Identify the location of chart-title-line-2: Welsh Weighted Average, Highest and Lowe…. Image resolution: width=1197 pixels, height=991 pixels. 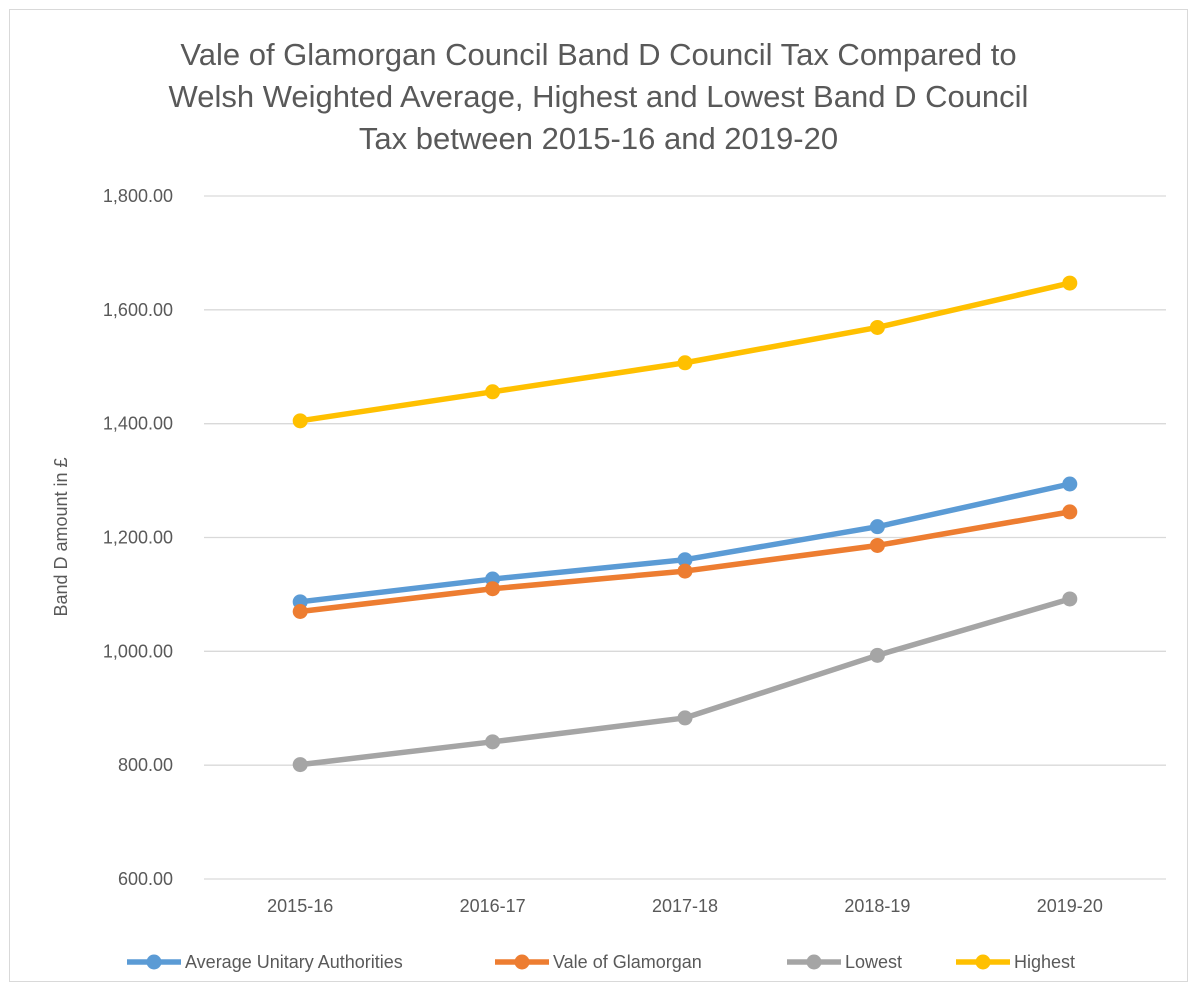
(598, 96).